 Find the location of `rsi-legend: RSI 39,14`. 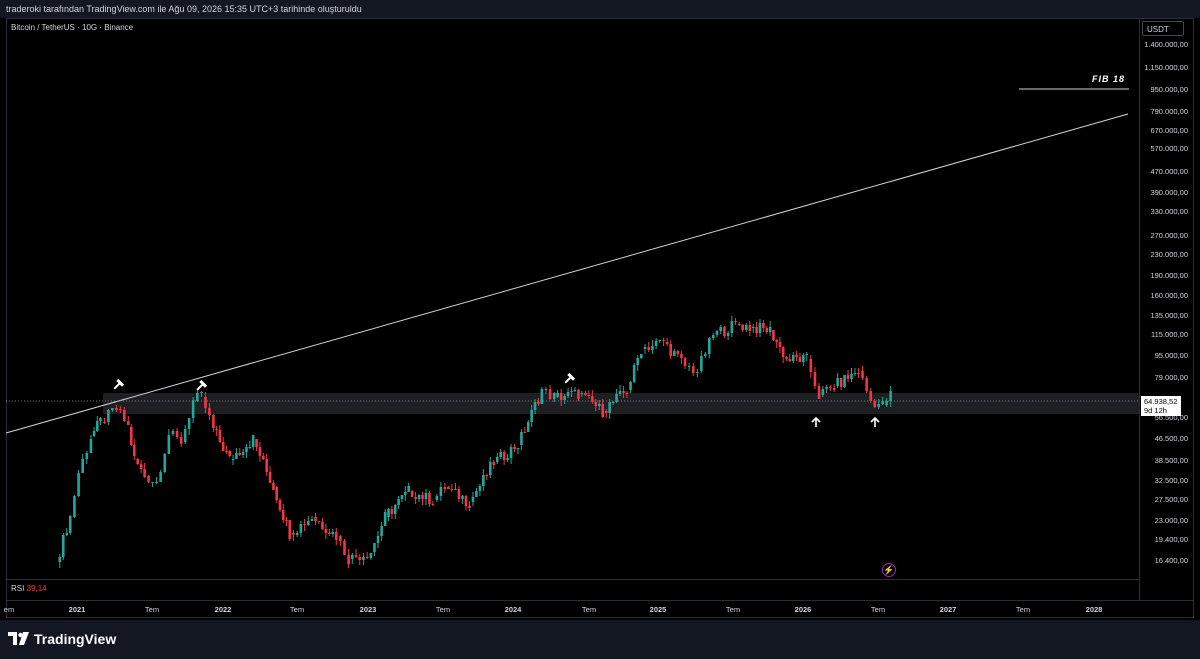

rsi-legend: RSI 39,14 is located at coordinates (29, 588).